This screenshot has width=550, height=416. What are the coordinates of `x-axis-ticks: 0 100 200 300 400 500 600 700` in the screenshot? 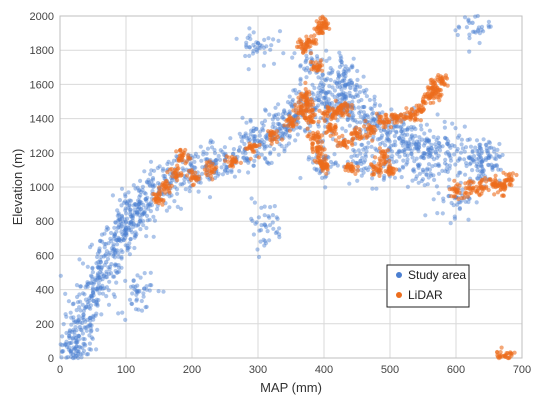 It's located at (294, 370).